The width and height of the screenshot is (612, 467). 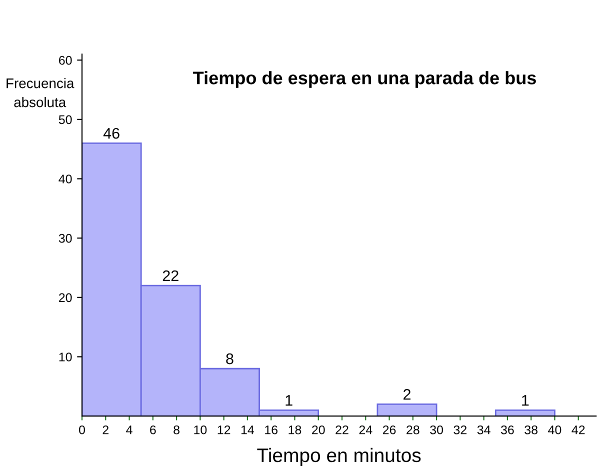 What do you see at coordinates (65, 297) in the screenshot?
I see `y-tick-label: 20` at bounding box center [65, 297].